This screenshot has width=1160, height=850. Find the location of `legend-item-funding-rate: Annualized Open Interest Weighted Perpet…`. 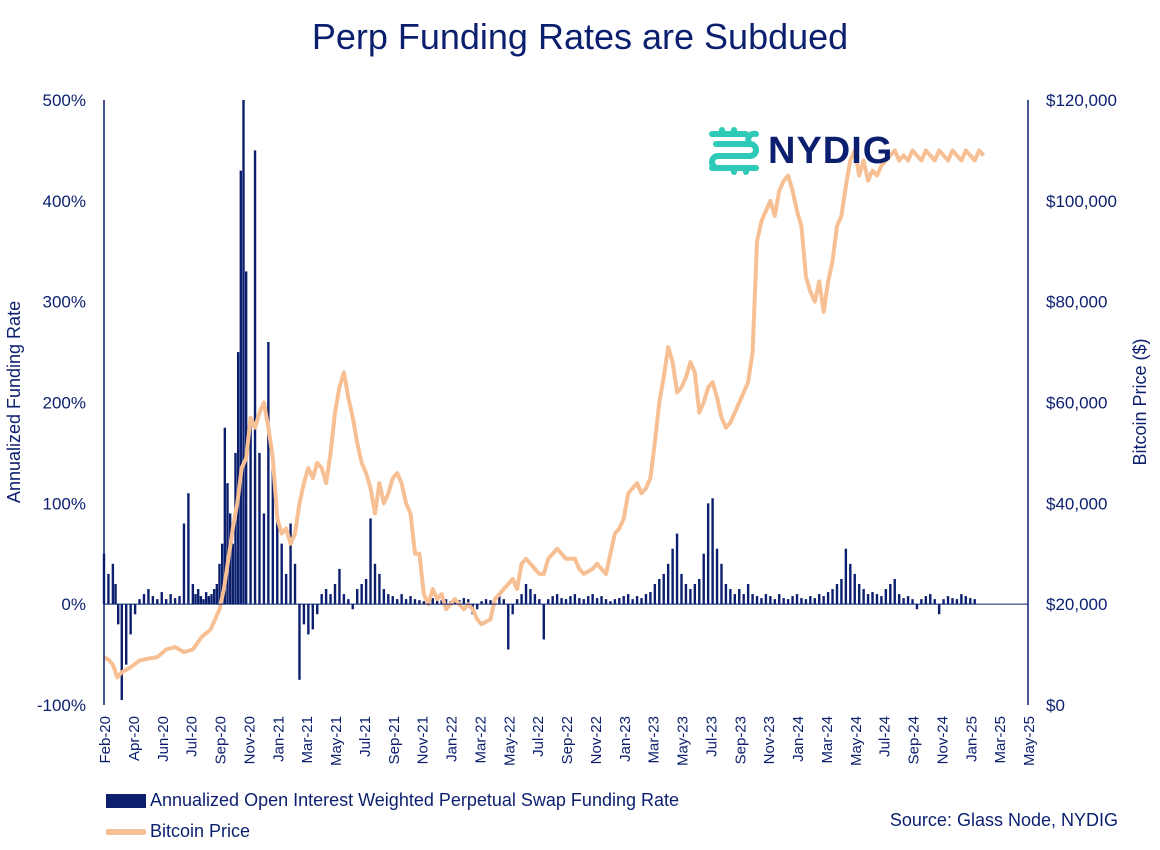

legend-item-funding-rate: Annualized Open Interest Weighted Perpet… is located at coordinates (392, 800).